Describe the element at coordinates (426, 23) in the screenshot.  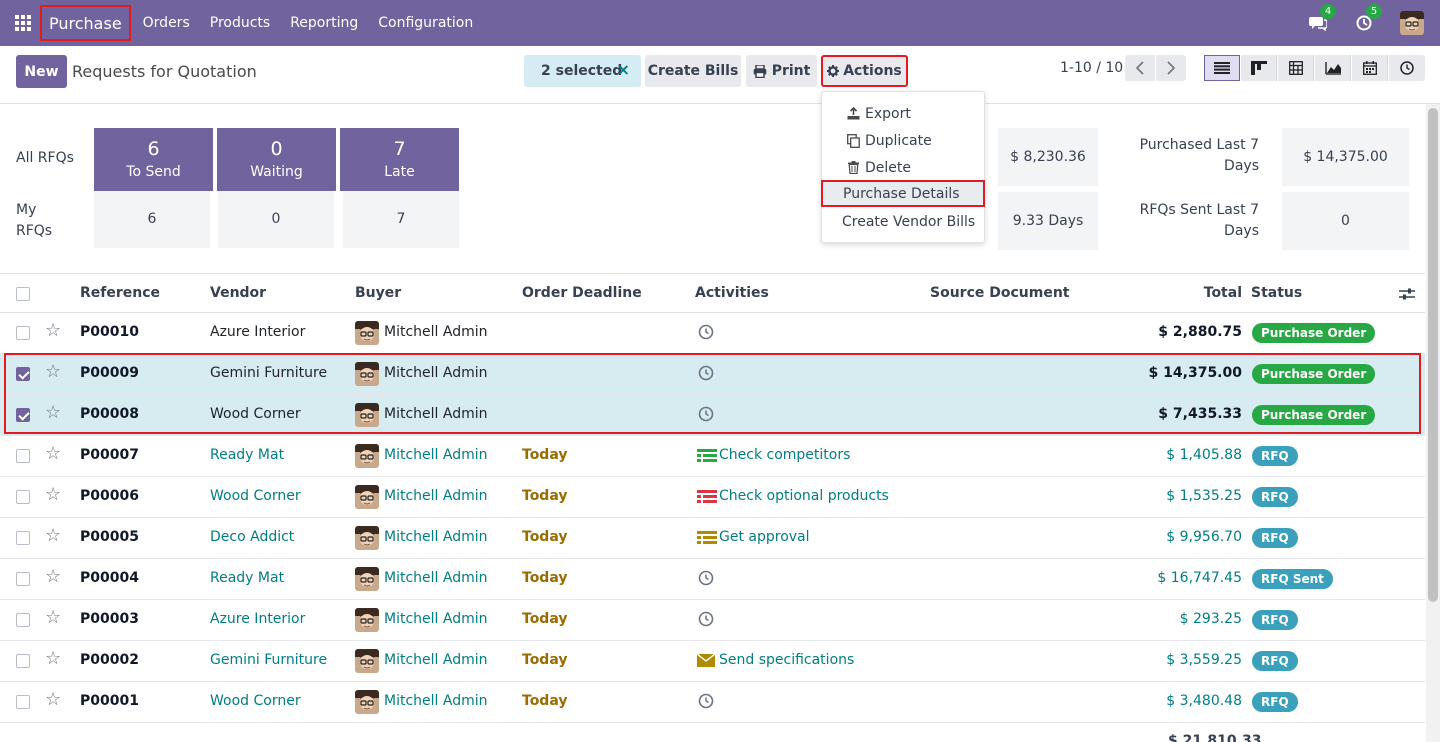
I see `menu-configuration: Configuration` at that location.